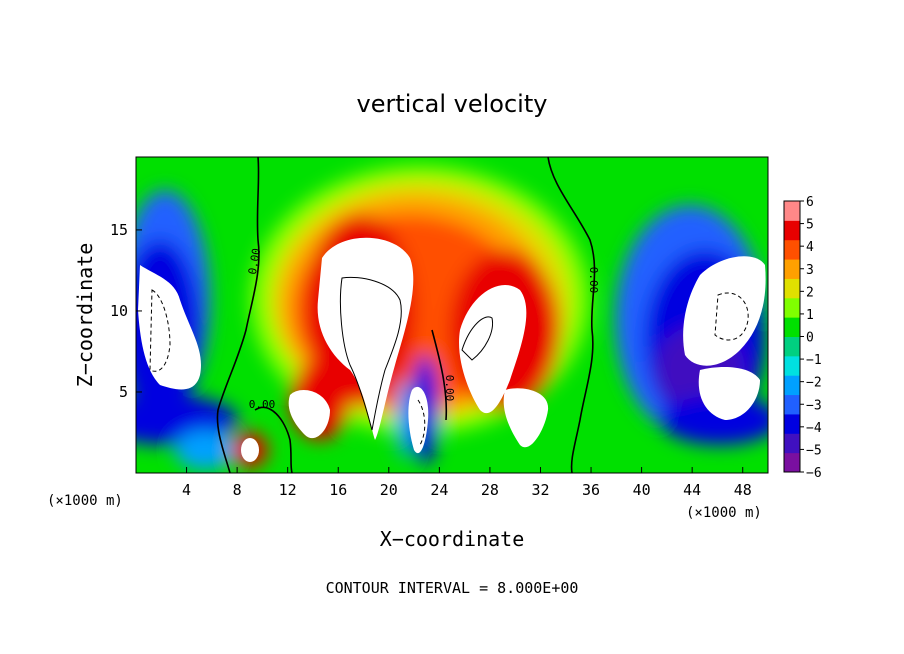 This screenshot has height=654, width=904. What do you see at coordinates (692, 490) in the screenshot?
I see `x-tick-label: 44` at bounding box center [692, 490].